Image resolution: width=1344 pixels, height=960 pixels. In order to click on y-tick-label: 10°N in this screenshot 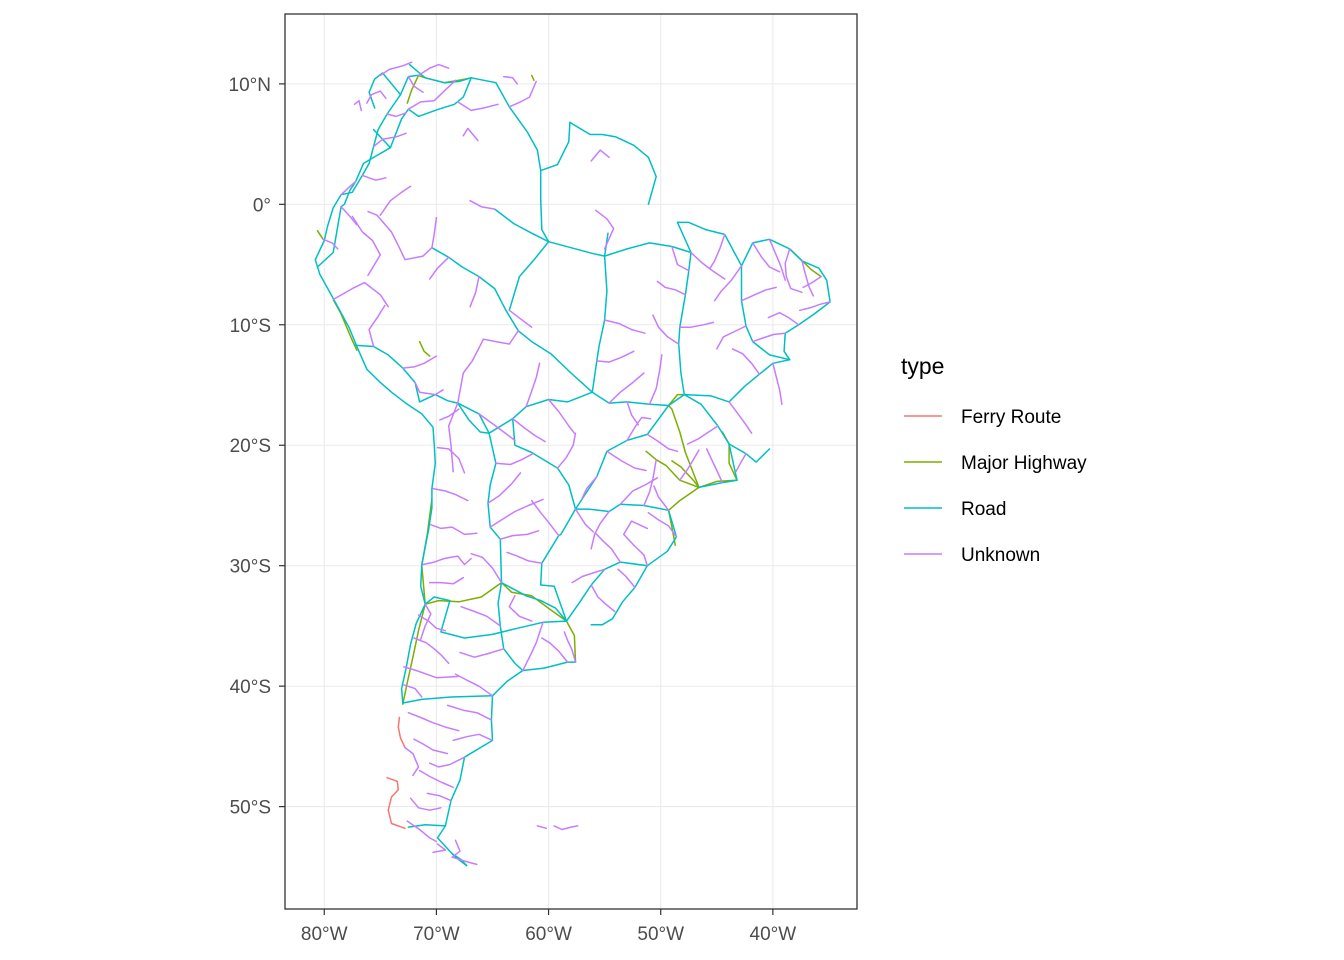, I will do `click(250, 85)`.